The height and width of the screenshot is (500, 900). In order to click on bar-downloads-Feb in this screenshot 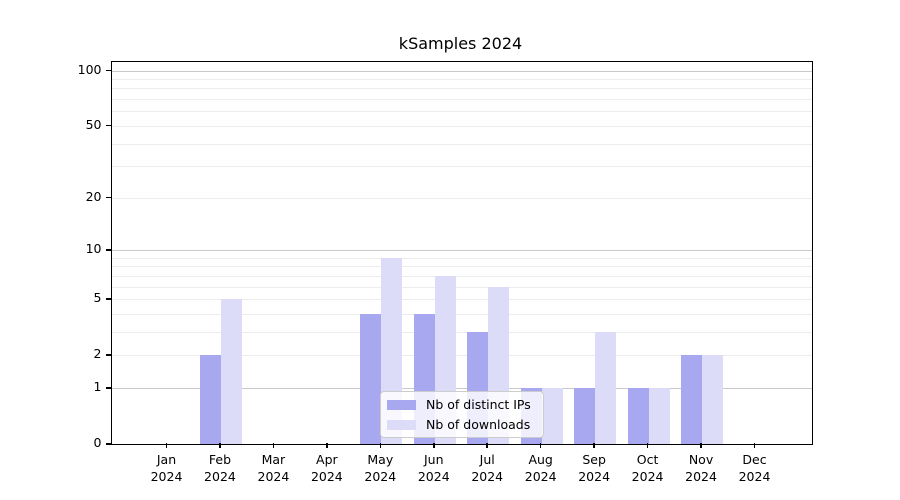, I will do `click(231, 371)`.